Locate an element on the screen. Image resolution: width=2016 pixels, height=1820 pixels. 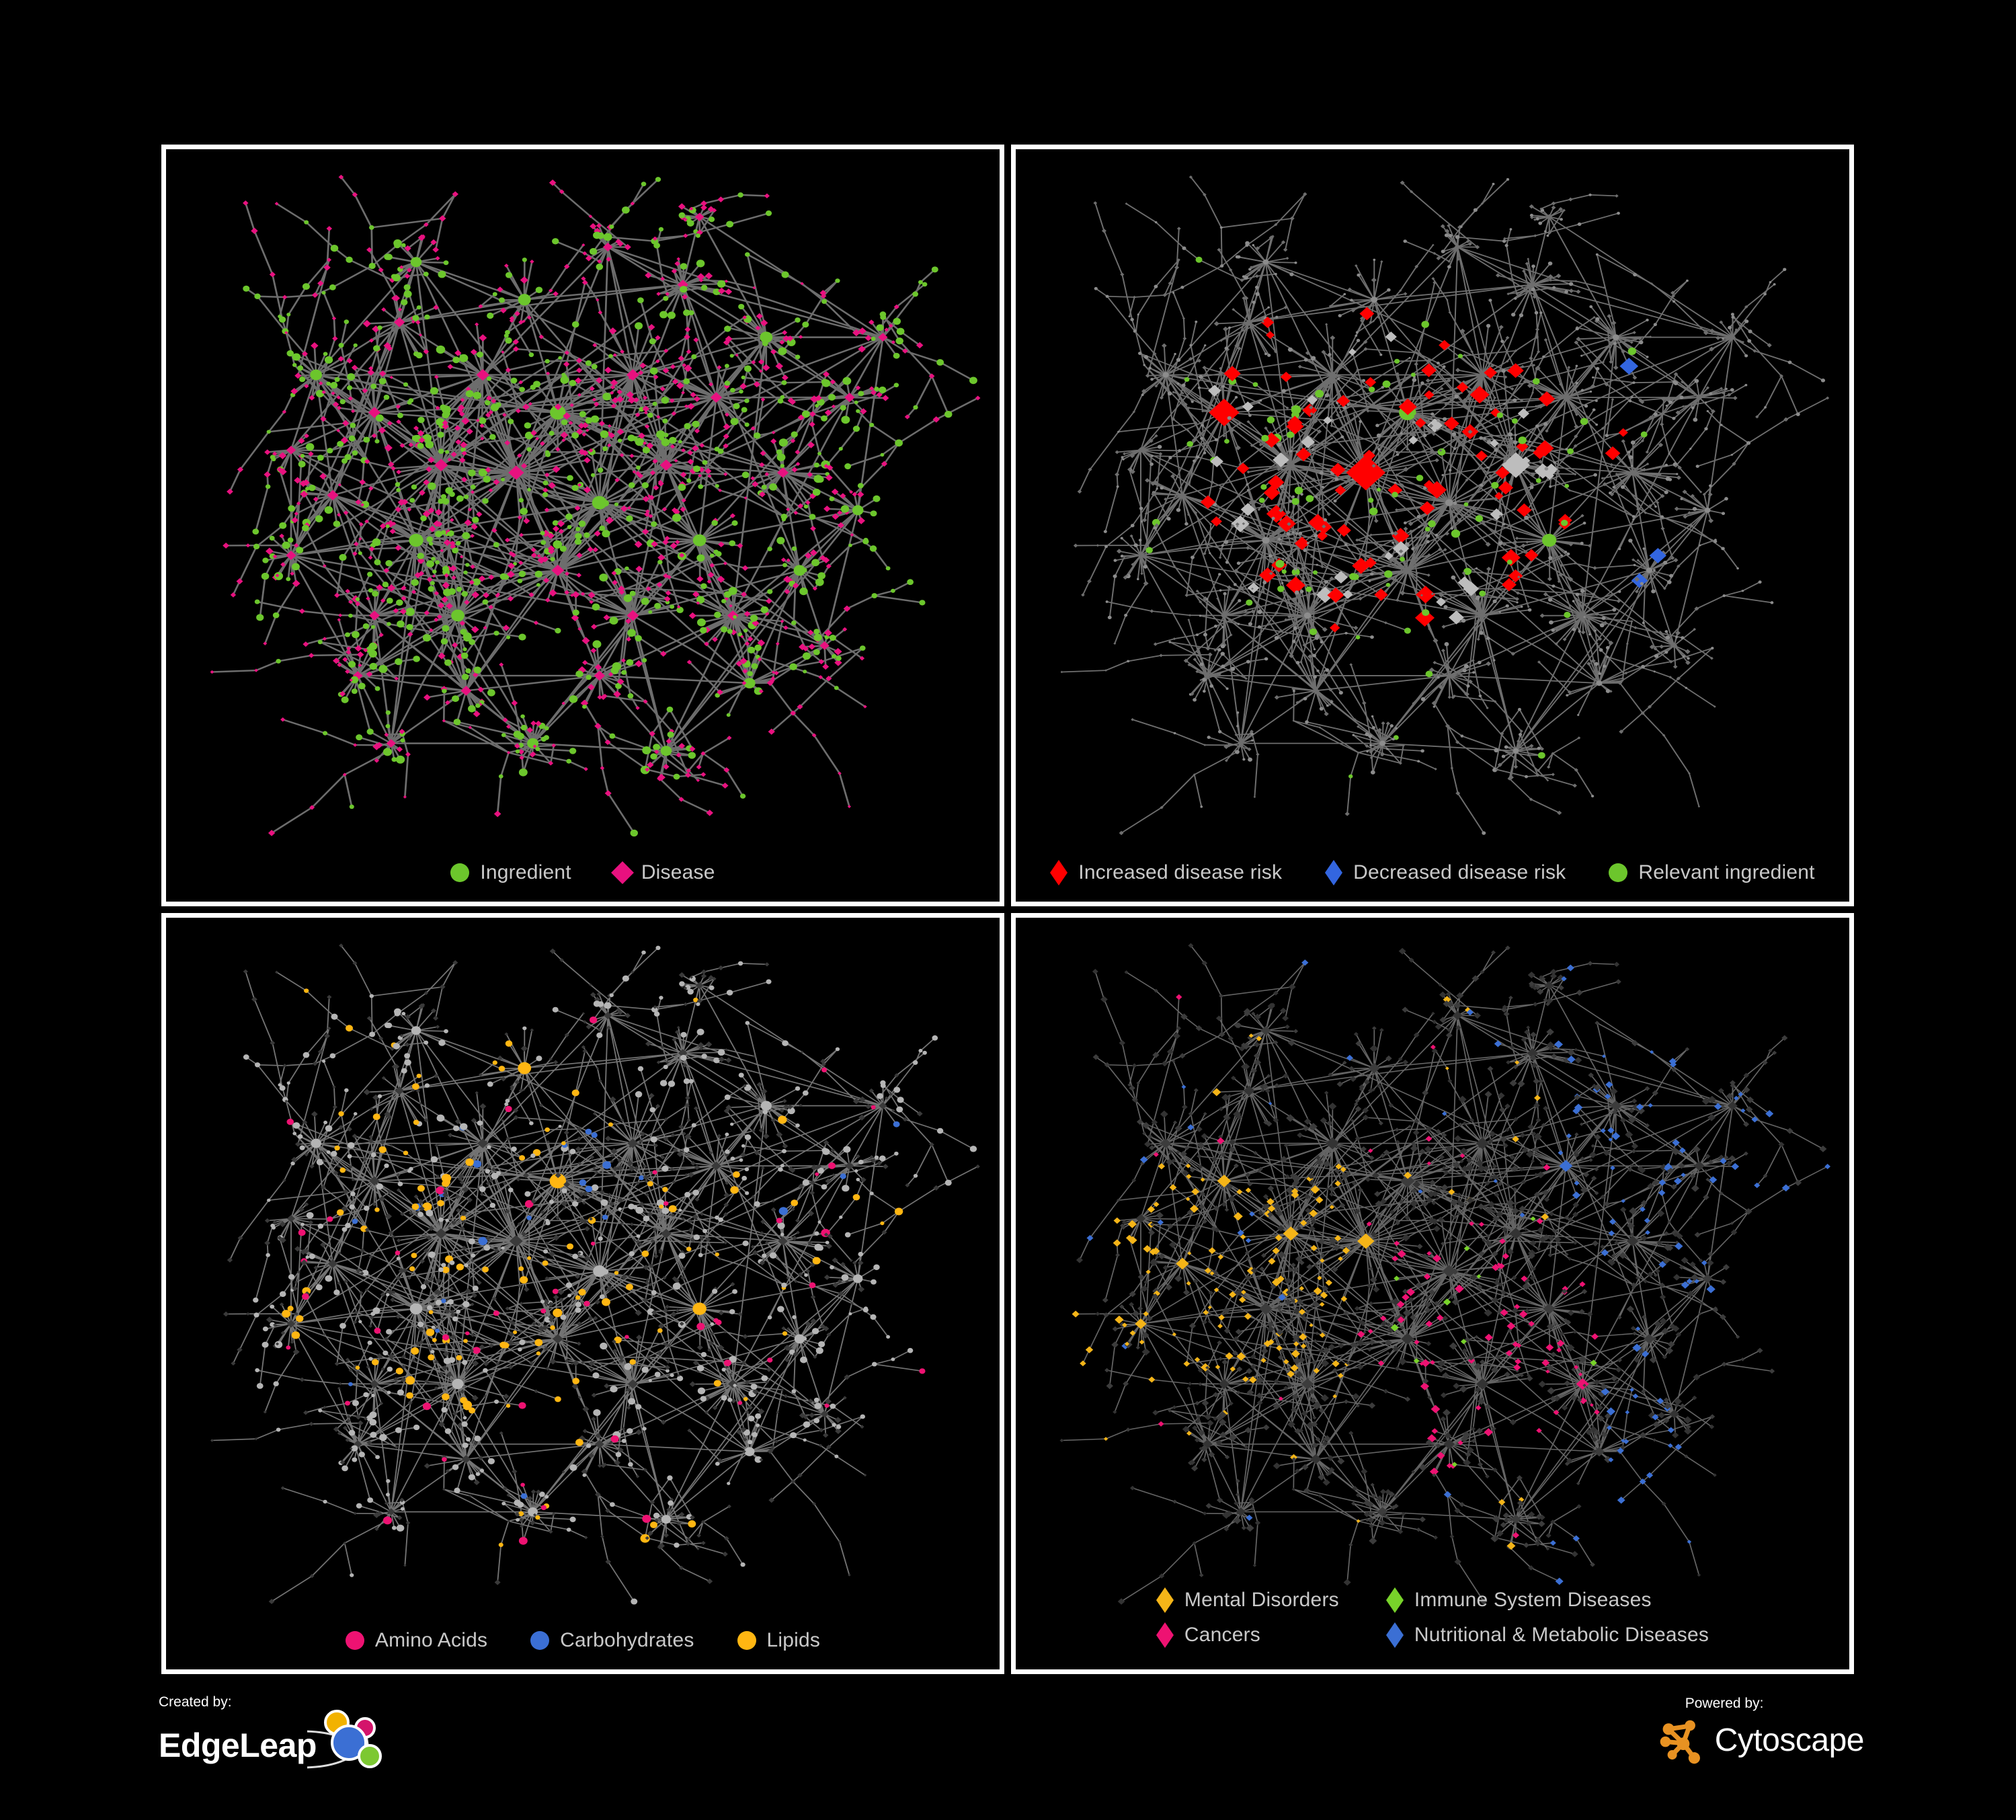
footer: Created by: EdgeLeap Powered by: is located at coordinates (1008, 1750).